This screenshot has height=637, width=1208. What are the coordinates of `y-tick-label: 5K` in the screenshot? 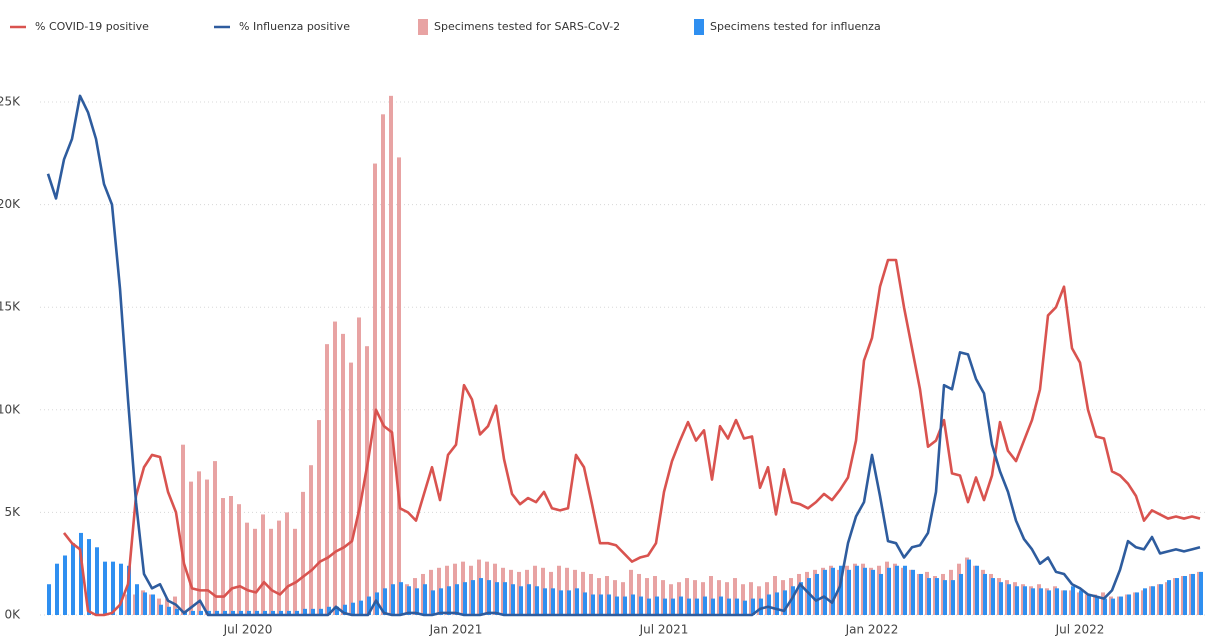 It's located at (12, 512).